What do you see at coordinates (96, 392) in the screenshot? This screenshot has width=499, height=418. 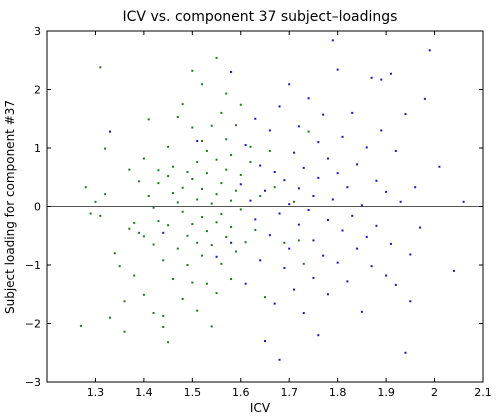 I see `x-tick-label: 1.3` at bounding box center [96, 392].